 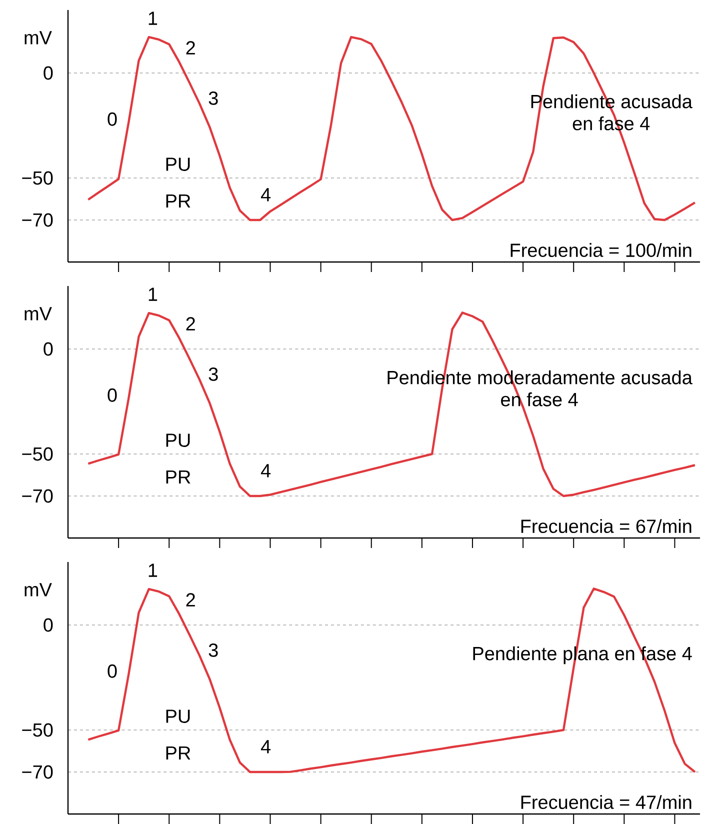 What do you see at coordinates (606, 802) in the screenshot?
I see `annotation: Frecuencia = 47/min` at bounding box center [606, 802].